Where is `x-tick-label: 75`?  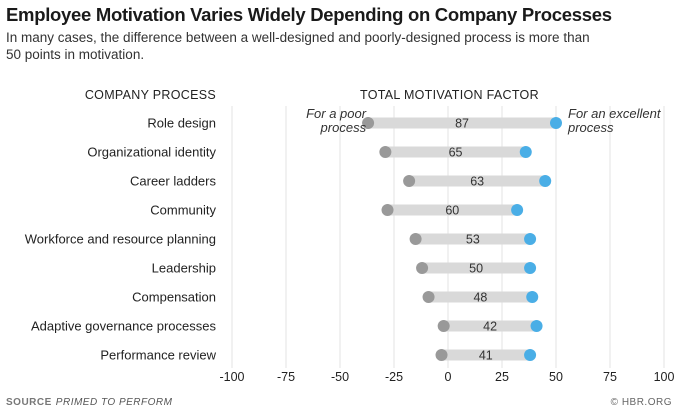 x-tick-label: 75 is located at coordinates (610, 377).